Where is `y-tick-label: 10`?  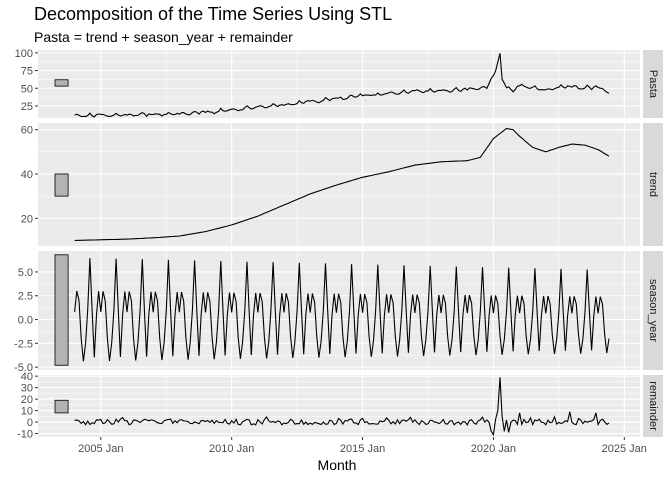
y-tick-label: 10 is located at coordinates (27, 412).